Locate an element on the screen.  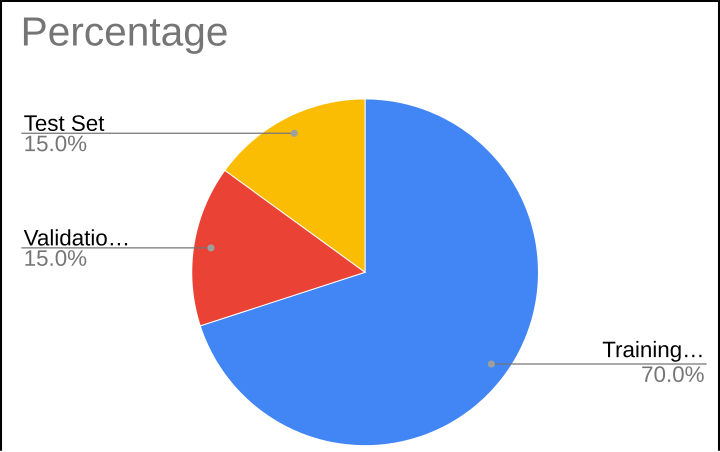
chart-title: Percentage is located at coordinates (125, 36).